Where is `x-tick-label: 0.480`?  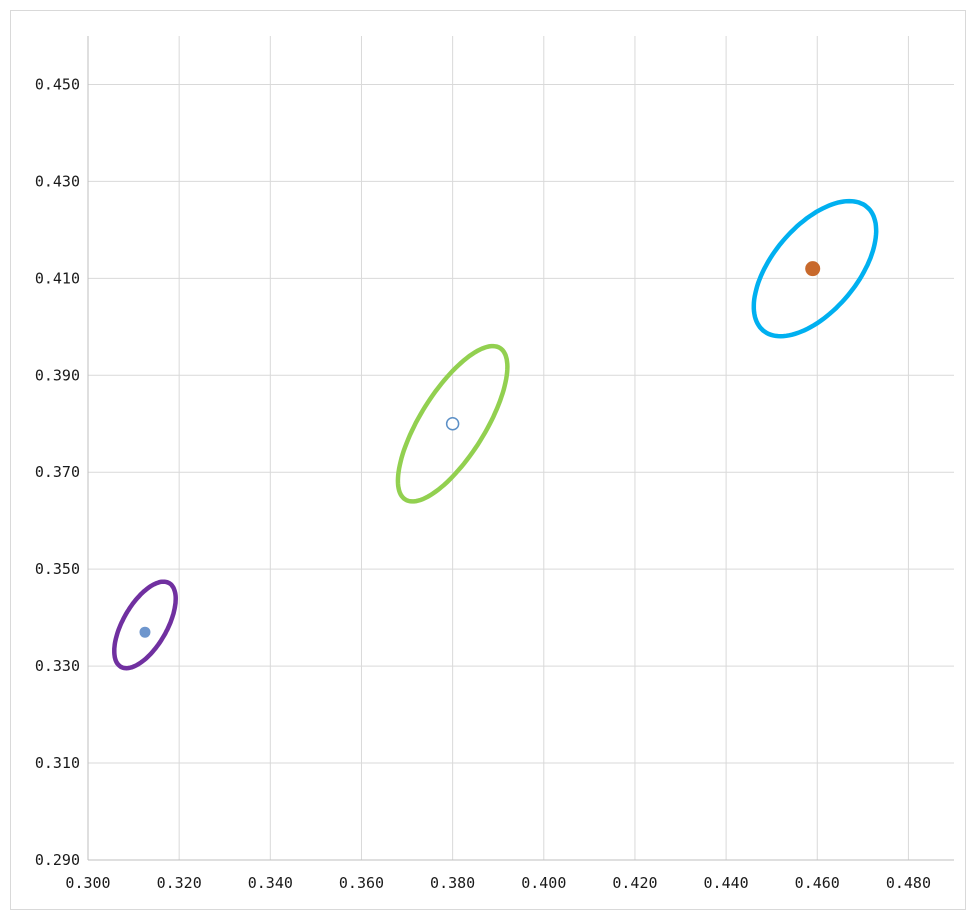
x-tick-label: 0.480 is located at coordinates (908, 883).